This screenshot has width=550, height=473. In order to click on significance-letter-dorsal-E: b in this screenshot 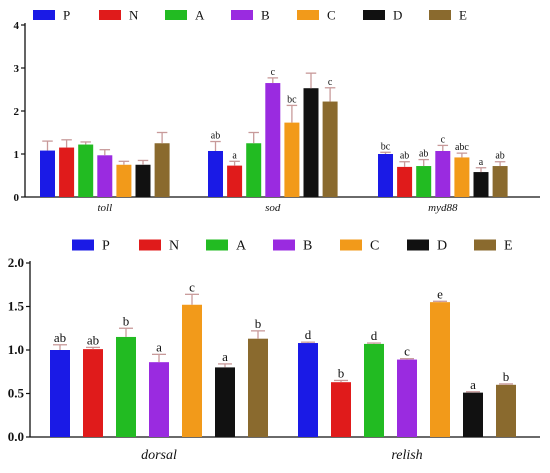, I will do `click(258, 323)`.